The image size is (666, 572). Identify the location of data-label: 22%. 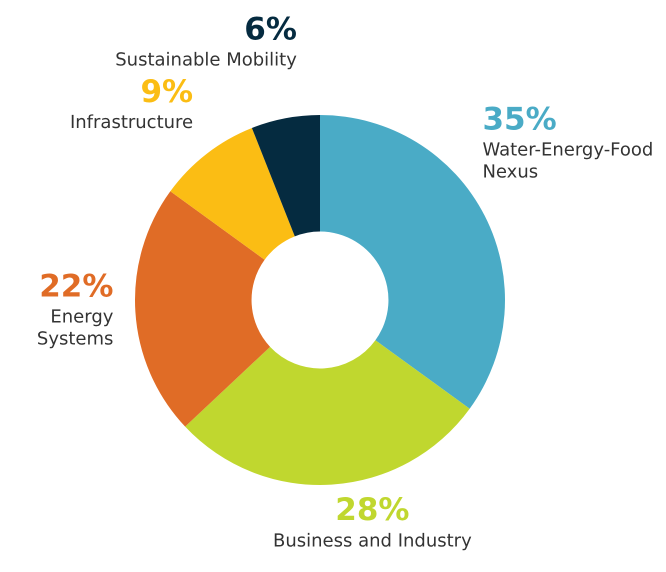
(76, 286).